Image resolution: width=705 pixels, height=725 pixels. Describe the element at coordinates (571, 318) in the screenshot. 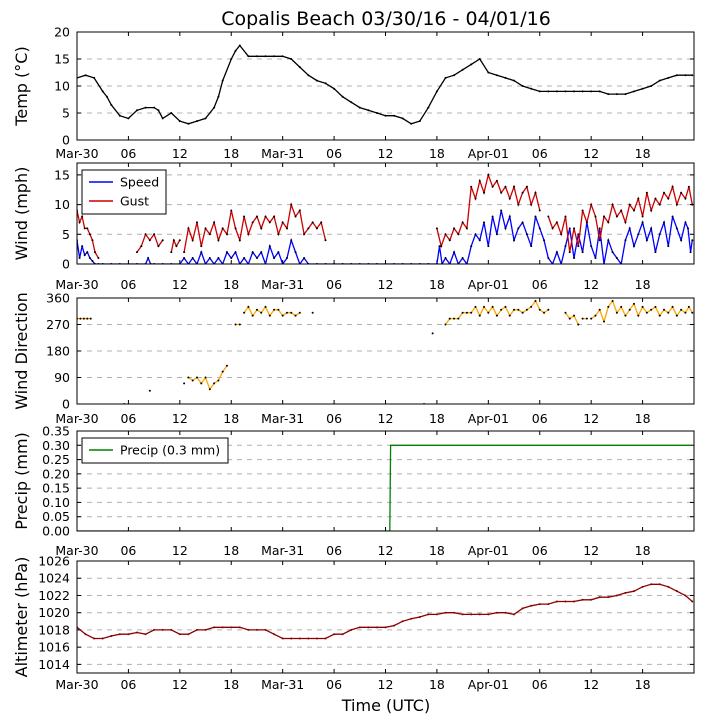

I see `direction-line` at that location.